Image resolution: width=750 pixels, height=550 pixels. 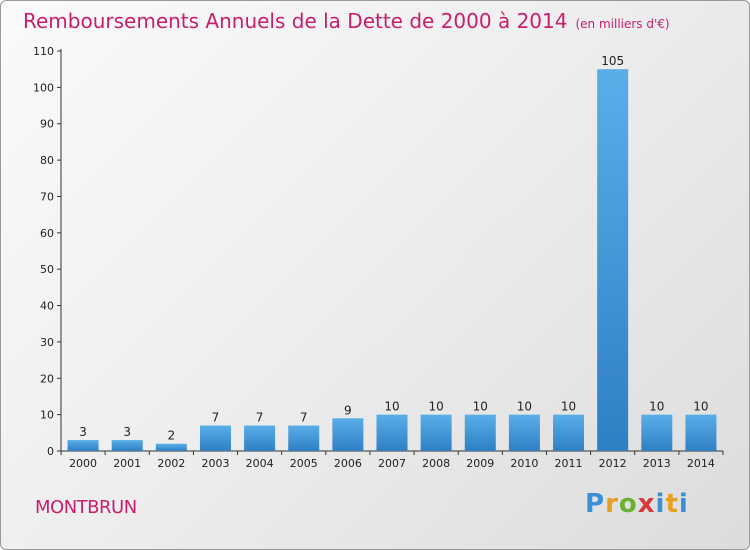 What do you see at coordinates (43, 87) in the screenshot?
I see `y-tick-label: 100` at bounding box center [43, 87].